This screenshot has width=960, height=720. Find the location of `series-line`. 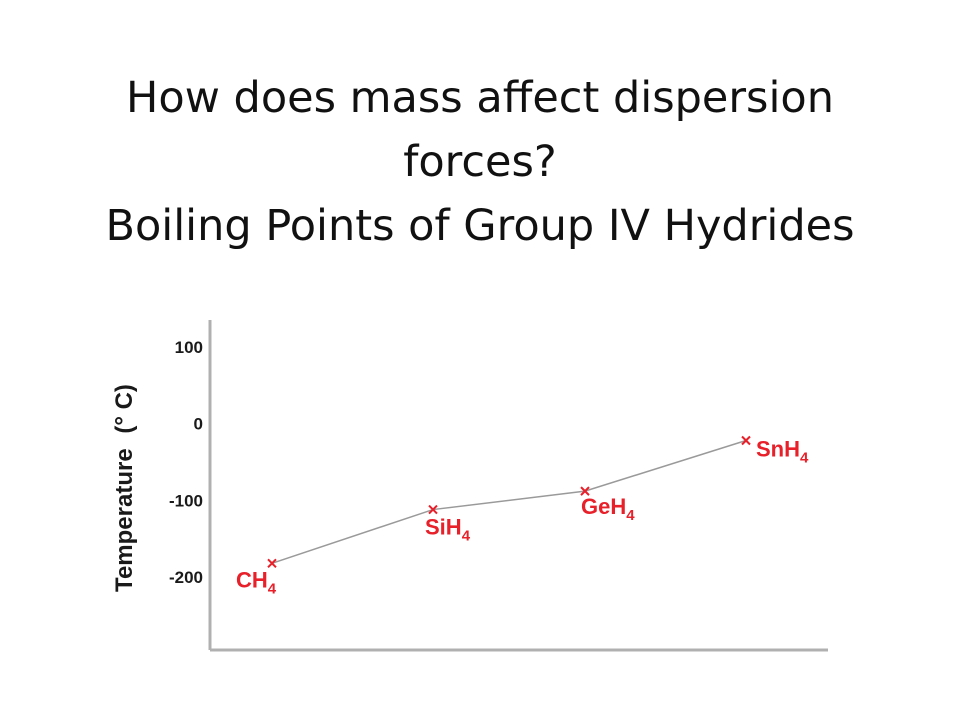

series-line is located at coordinates (509, 501).